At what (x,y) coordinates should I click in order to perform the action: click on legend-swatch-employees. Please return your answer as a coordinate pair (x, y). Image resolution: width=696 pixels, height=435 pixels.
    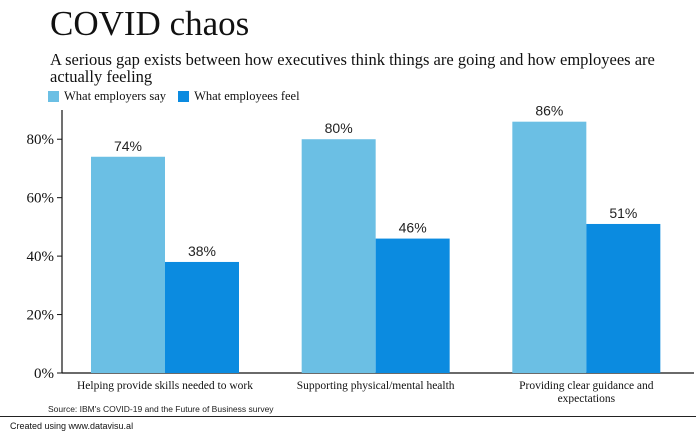
    Looking at the image, I should click on (184, 96).